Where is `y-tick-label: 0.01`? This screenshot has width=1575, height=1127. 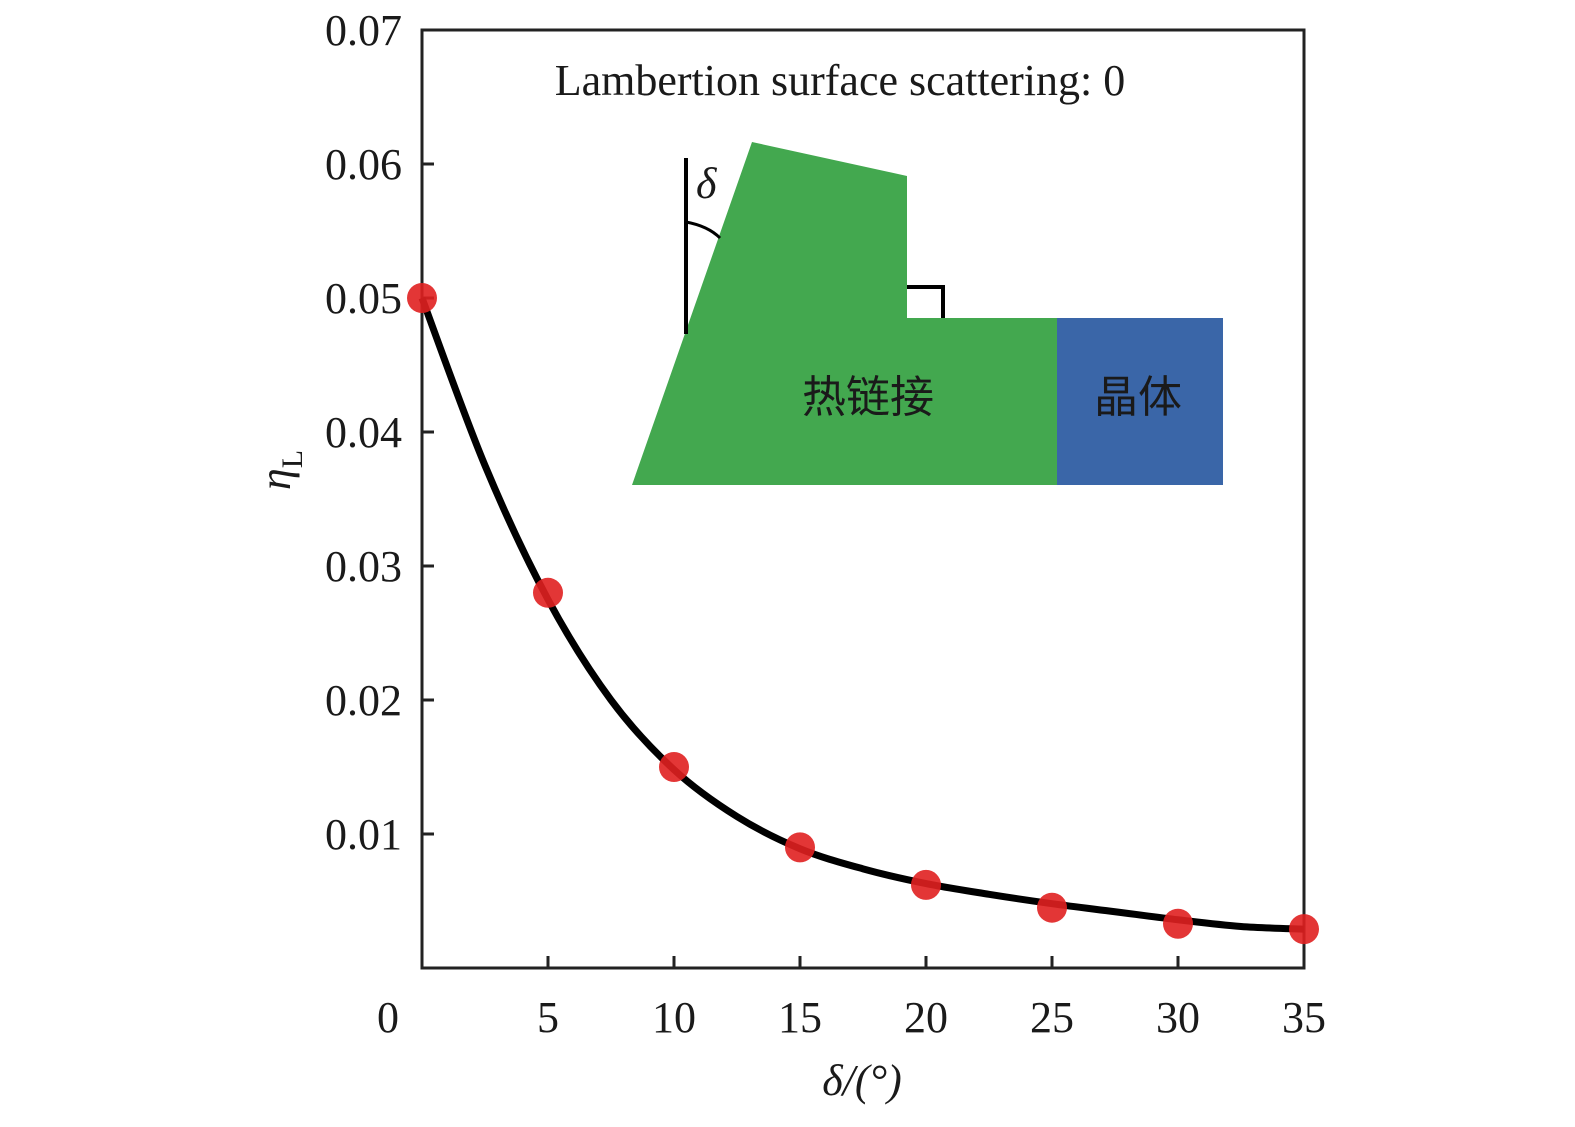 y-tick-label: 0.01 is located at coordinates (363, 834).